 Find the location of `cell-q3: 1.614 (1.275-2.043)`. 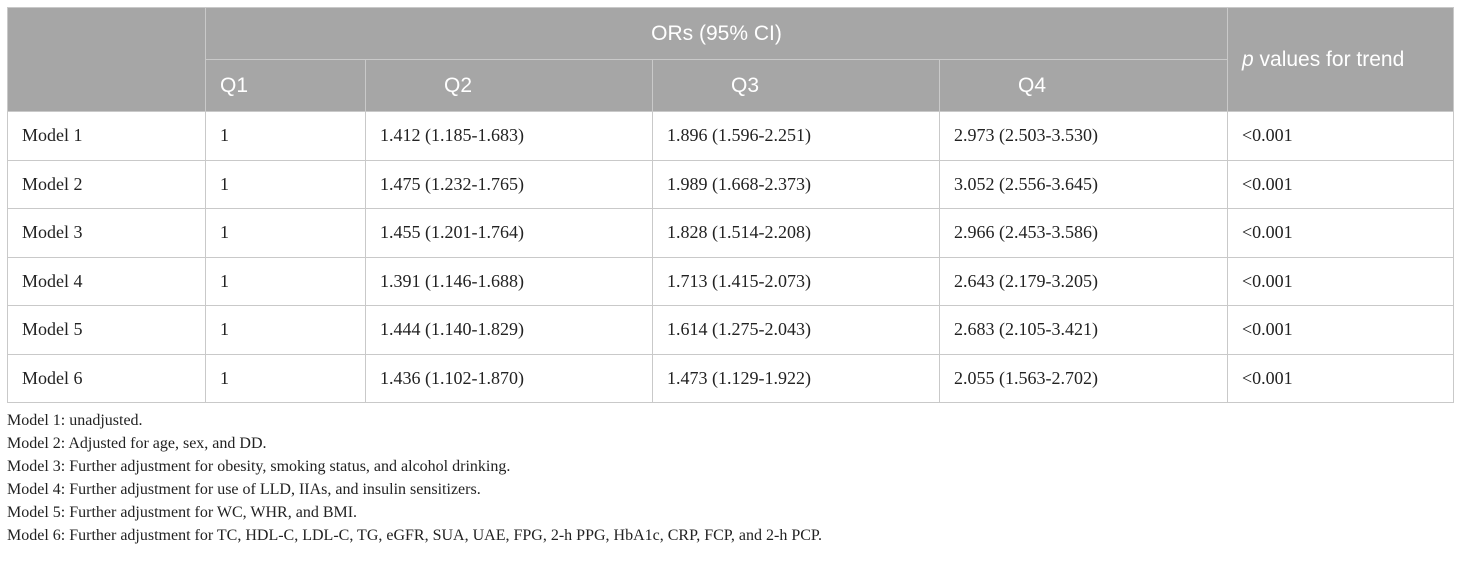

cell-q3: 1.614 (1.275-2.043) is located at coordinates (796, 330).